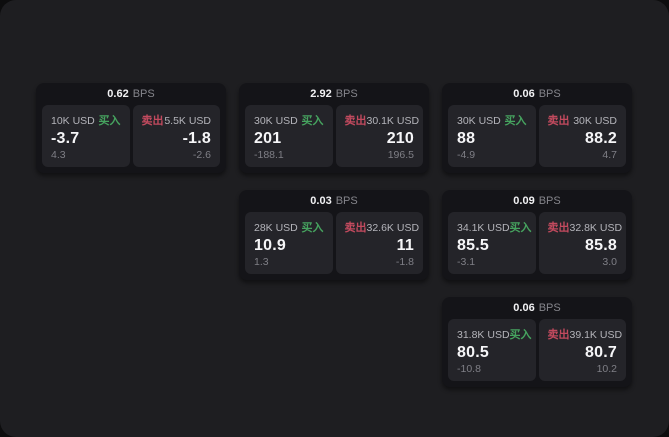  Describe the element at coordinates (537, 201) in the screenshot. I see `card-header: 0.09 BPS` at that location.